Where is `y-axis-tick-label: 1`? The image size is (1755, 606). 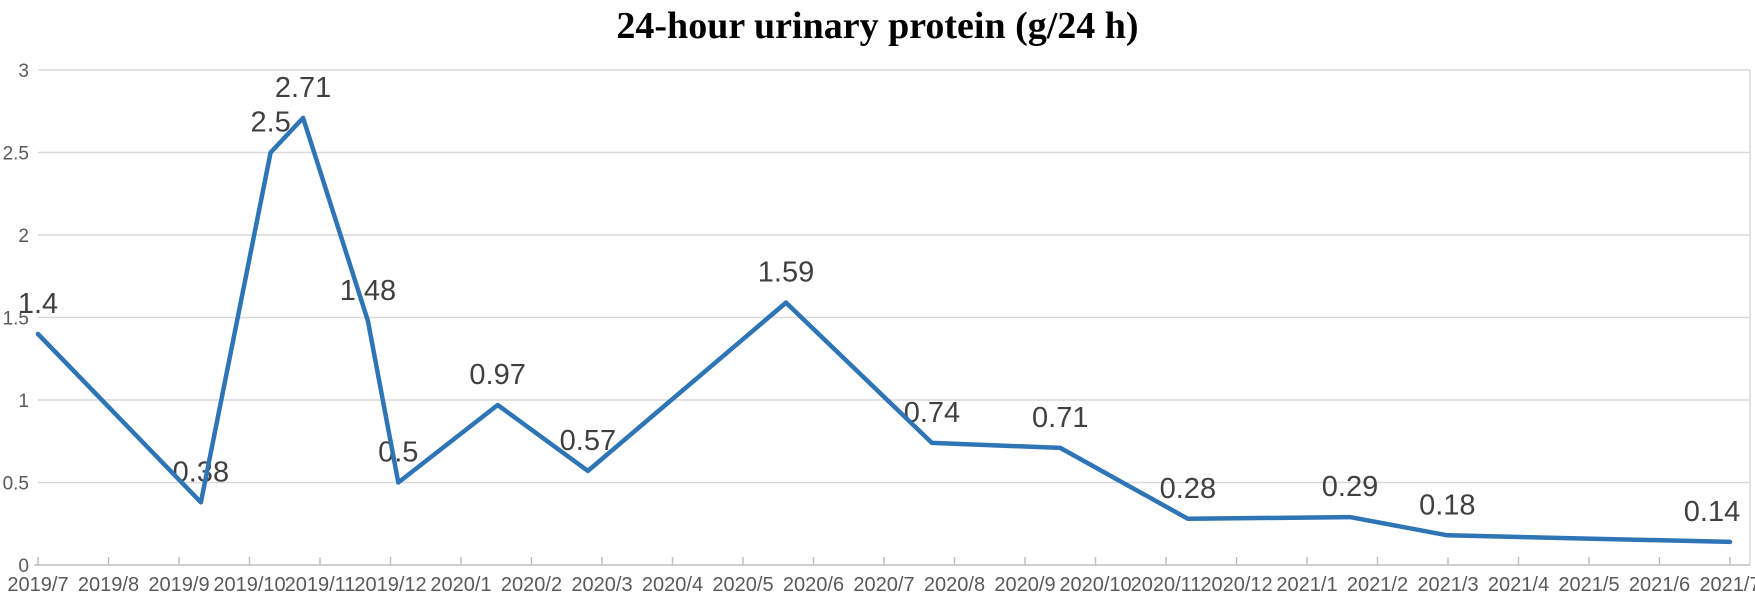
y-axis-tick-label: 1 is located at coordinates (23, 401).